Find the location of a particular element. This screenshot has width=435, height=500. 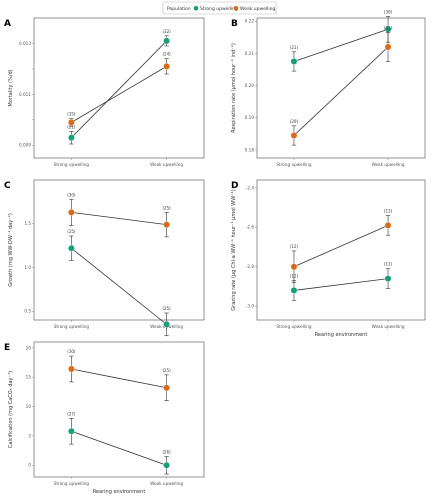

y-tick-label: 10 is located at coordinates (29, 406).